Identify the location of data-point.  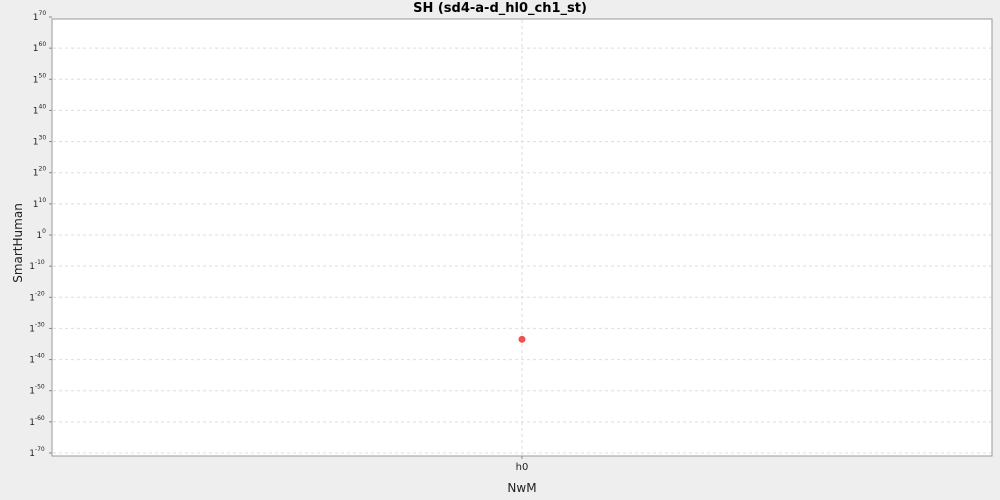
(522, 339).